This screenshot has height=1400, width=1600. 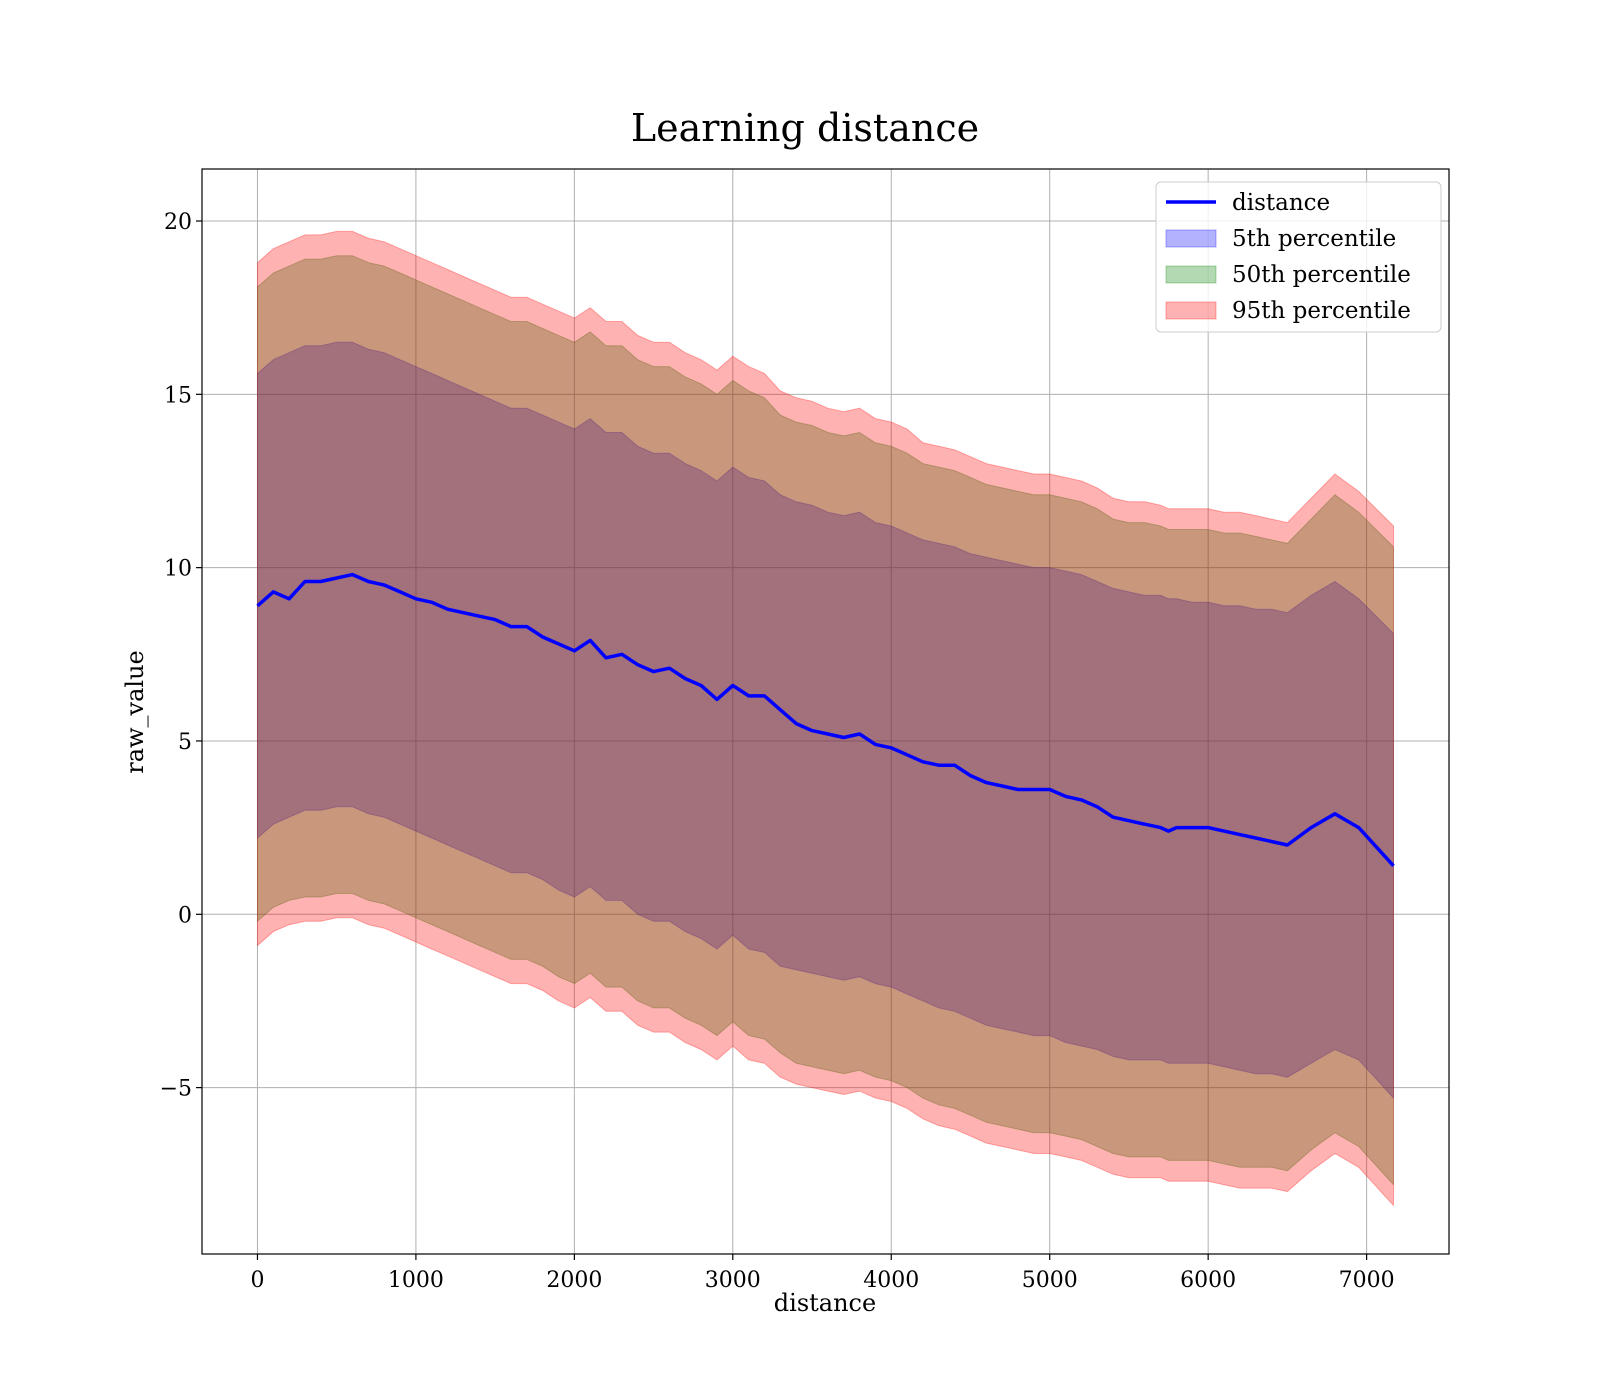 What do you see at coordinates (1281, 203) in the screenshot?
I see `legend-label: distance` at bounding box center [1281, 203].